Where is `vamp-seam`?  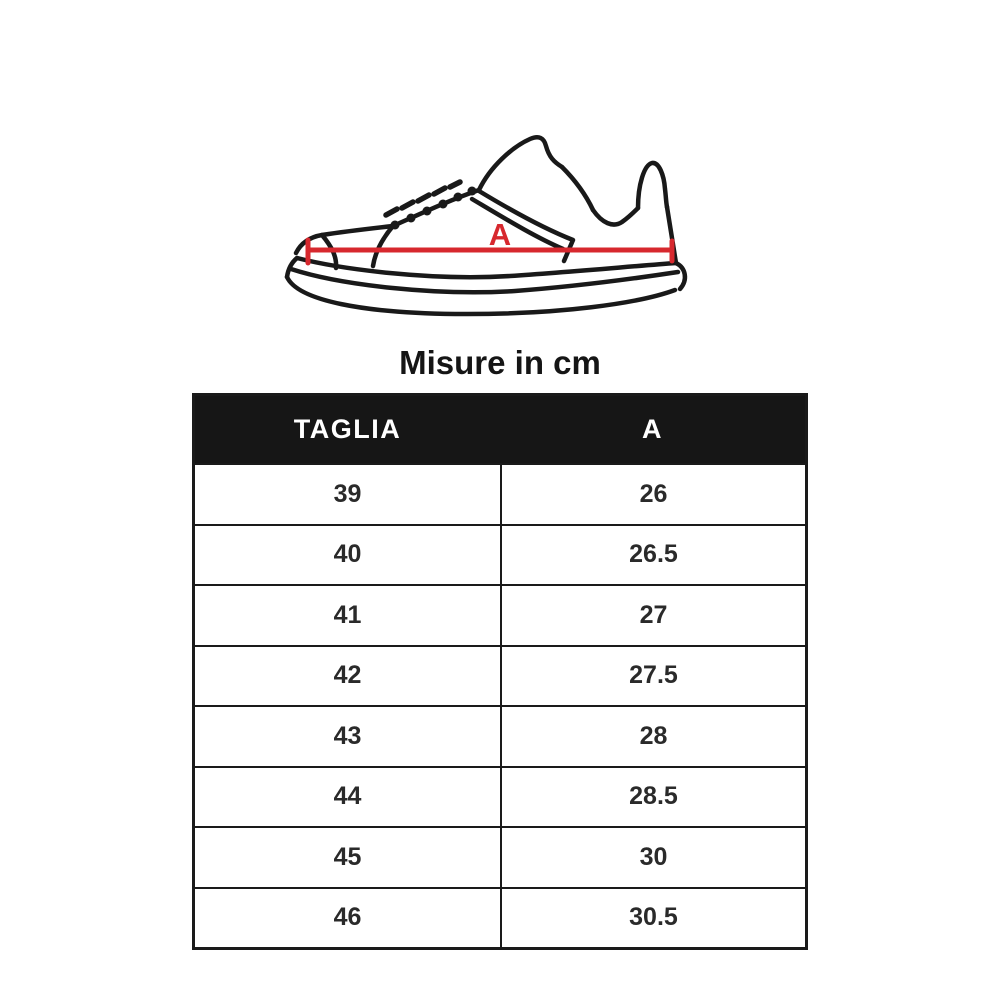
vamp-seam is located at coordinates (383, 246).